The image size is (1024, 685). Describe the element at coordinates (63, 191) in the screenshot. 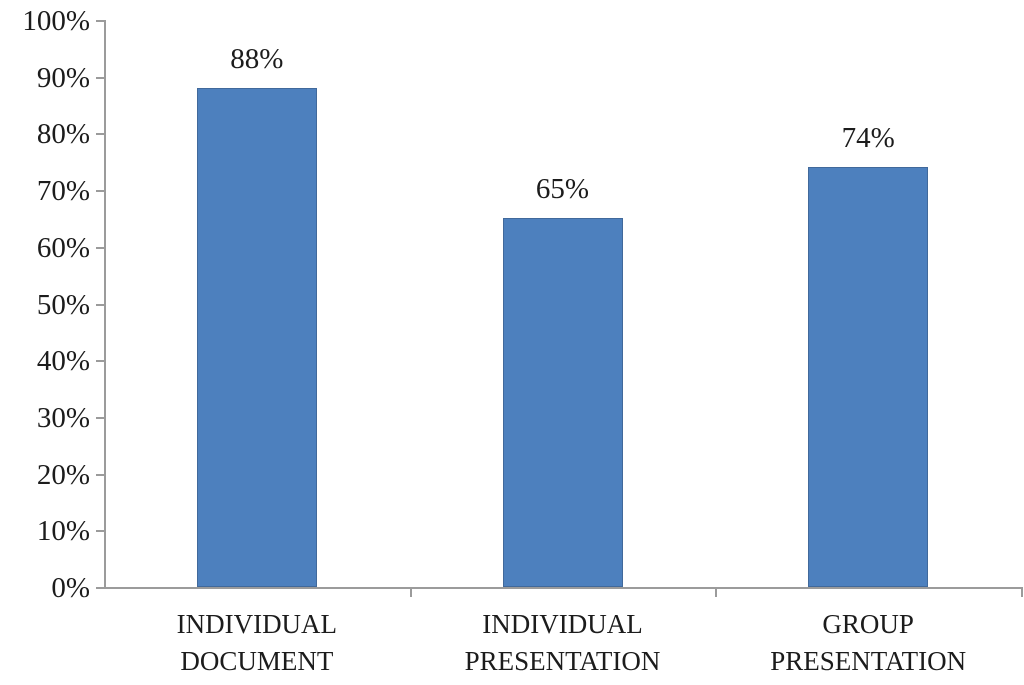

I see `y-tick-label: 70%` at that location.